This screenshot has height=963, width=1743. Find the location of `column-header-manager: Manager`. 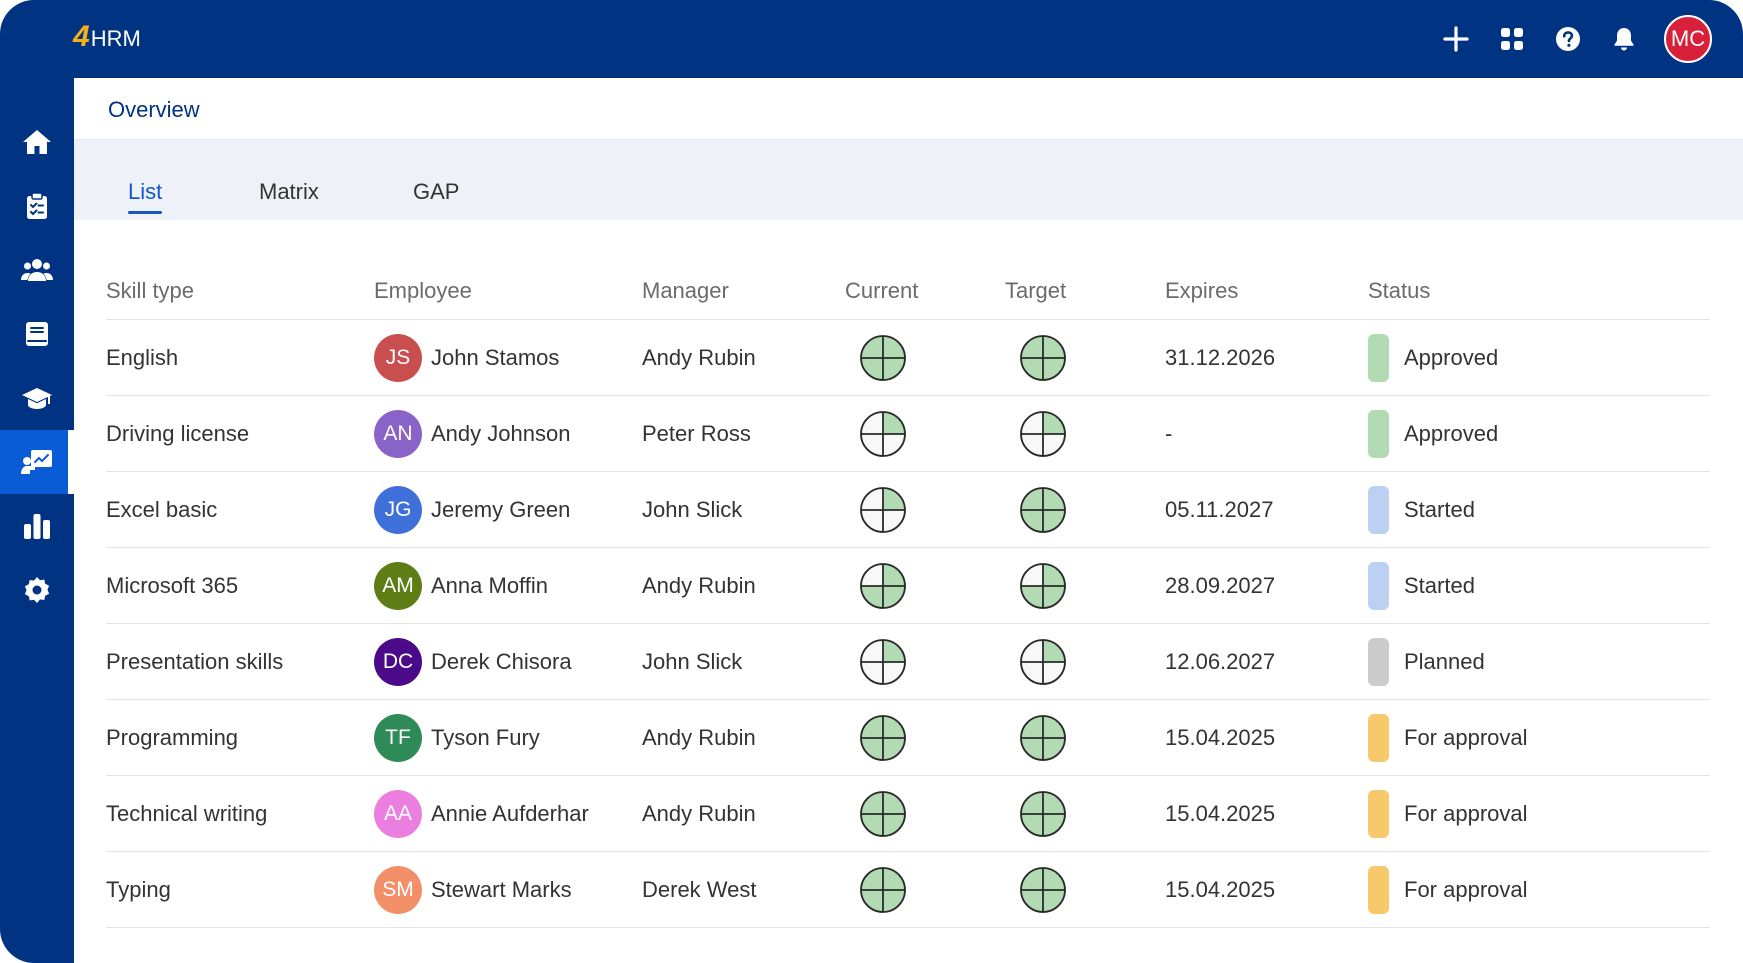

column-header-manager: Manager is located at coordinates (685, 290).